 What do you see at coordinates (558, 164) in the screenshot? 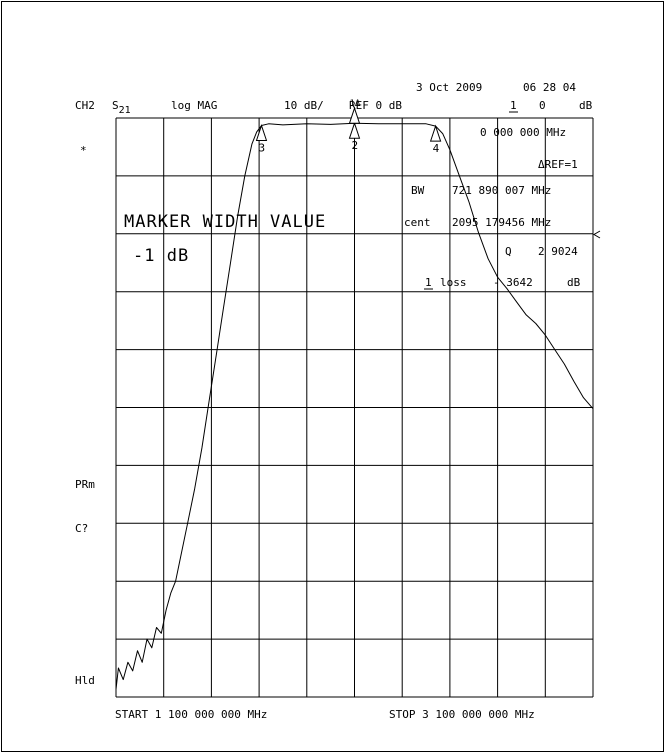
I see `delta-ref: ΔREF=1` at bounding box center [558, 164].